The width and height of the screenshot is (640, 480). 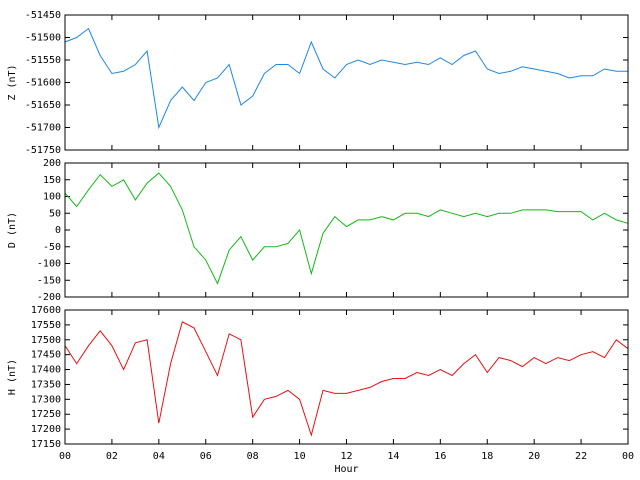 I want to click on y-tick-label: 17550, so click(x=46, y=325).